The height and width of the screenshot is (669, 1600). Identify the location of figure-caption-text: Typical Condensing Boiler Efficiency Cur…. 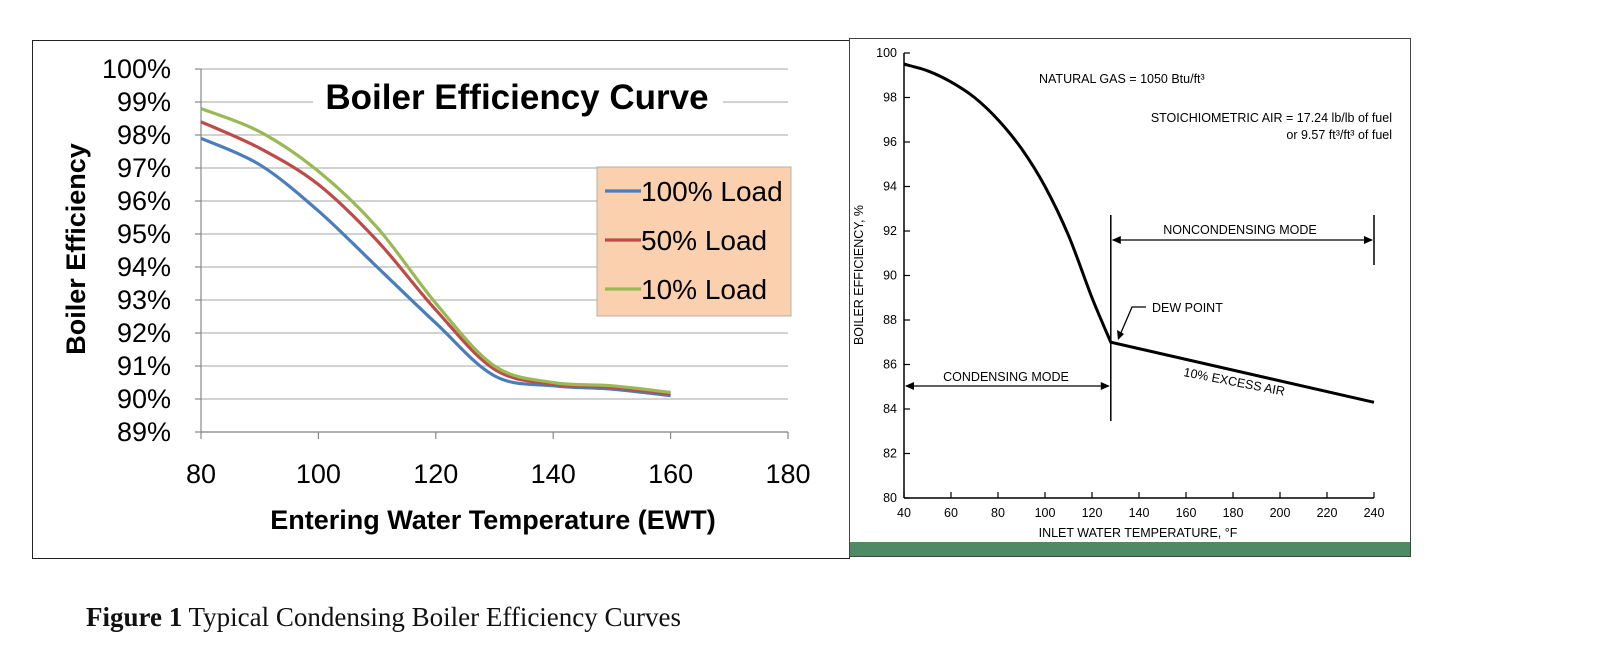
(432, 617).